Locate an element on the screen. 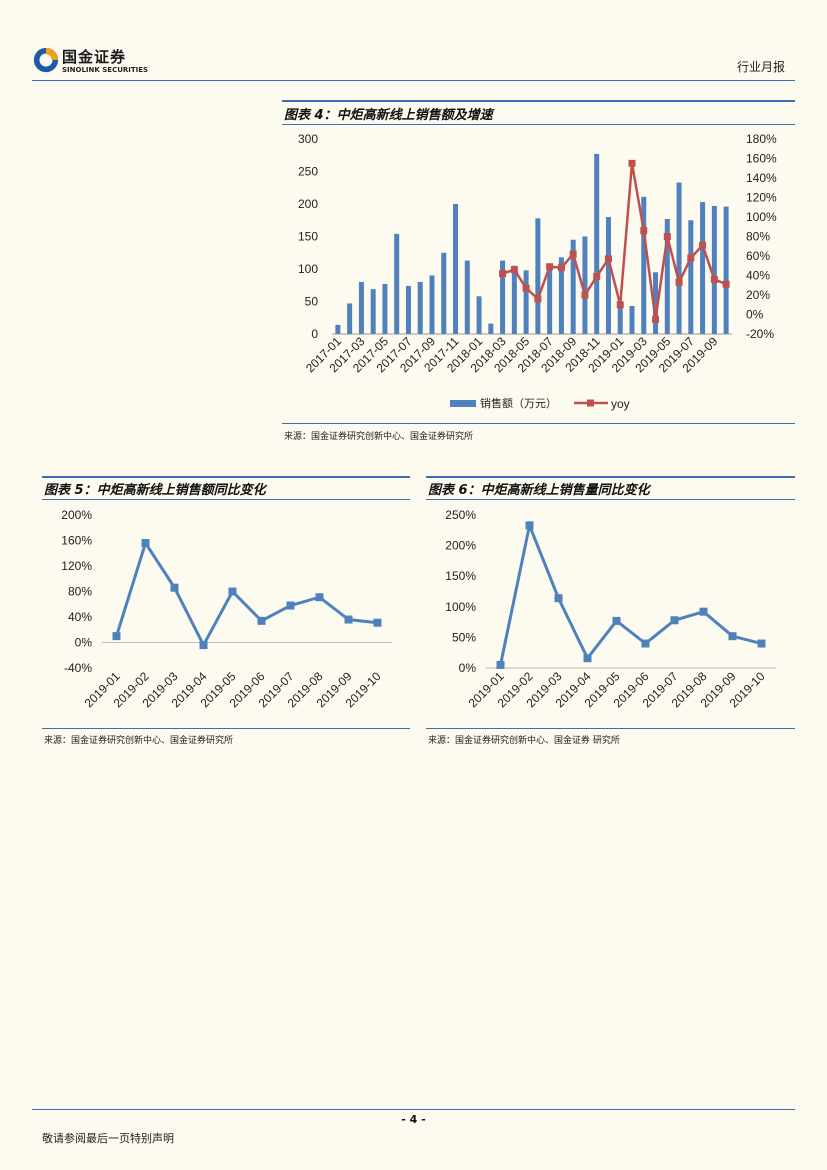 The image size is (827, 1170). footer-rule is located at coordinates (413, 1109).